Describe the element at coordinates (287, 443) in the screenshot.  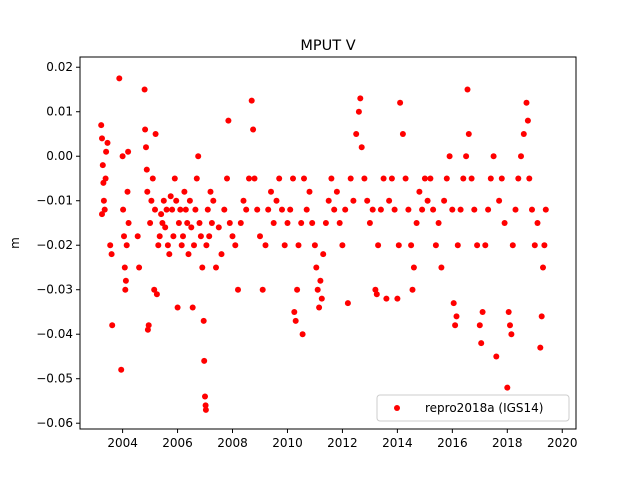
I see `x-tick-label: 2010` at that location.